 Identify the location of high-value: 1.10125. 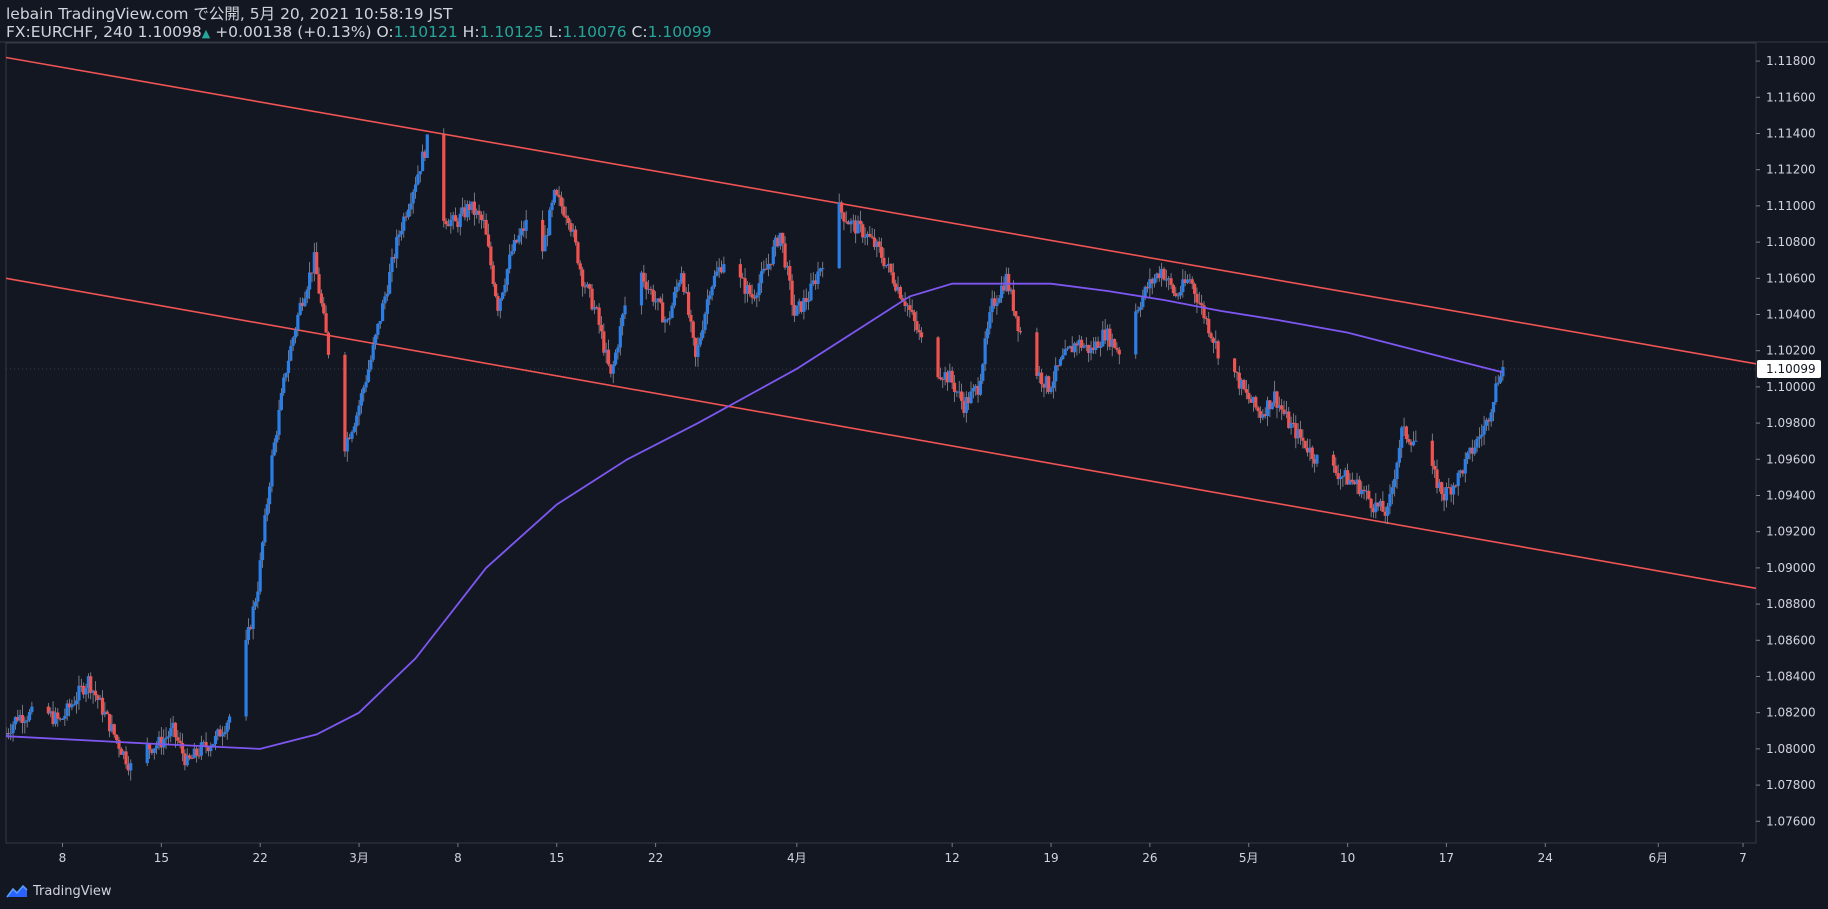
(511, 32).